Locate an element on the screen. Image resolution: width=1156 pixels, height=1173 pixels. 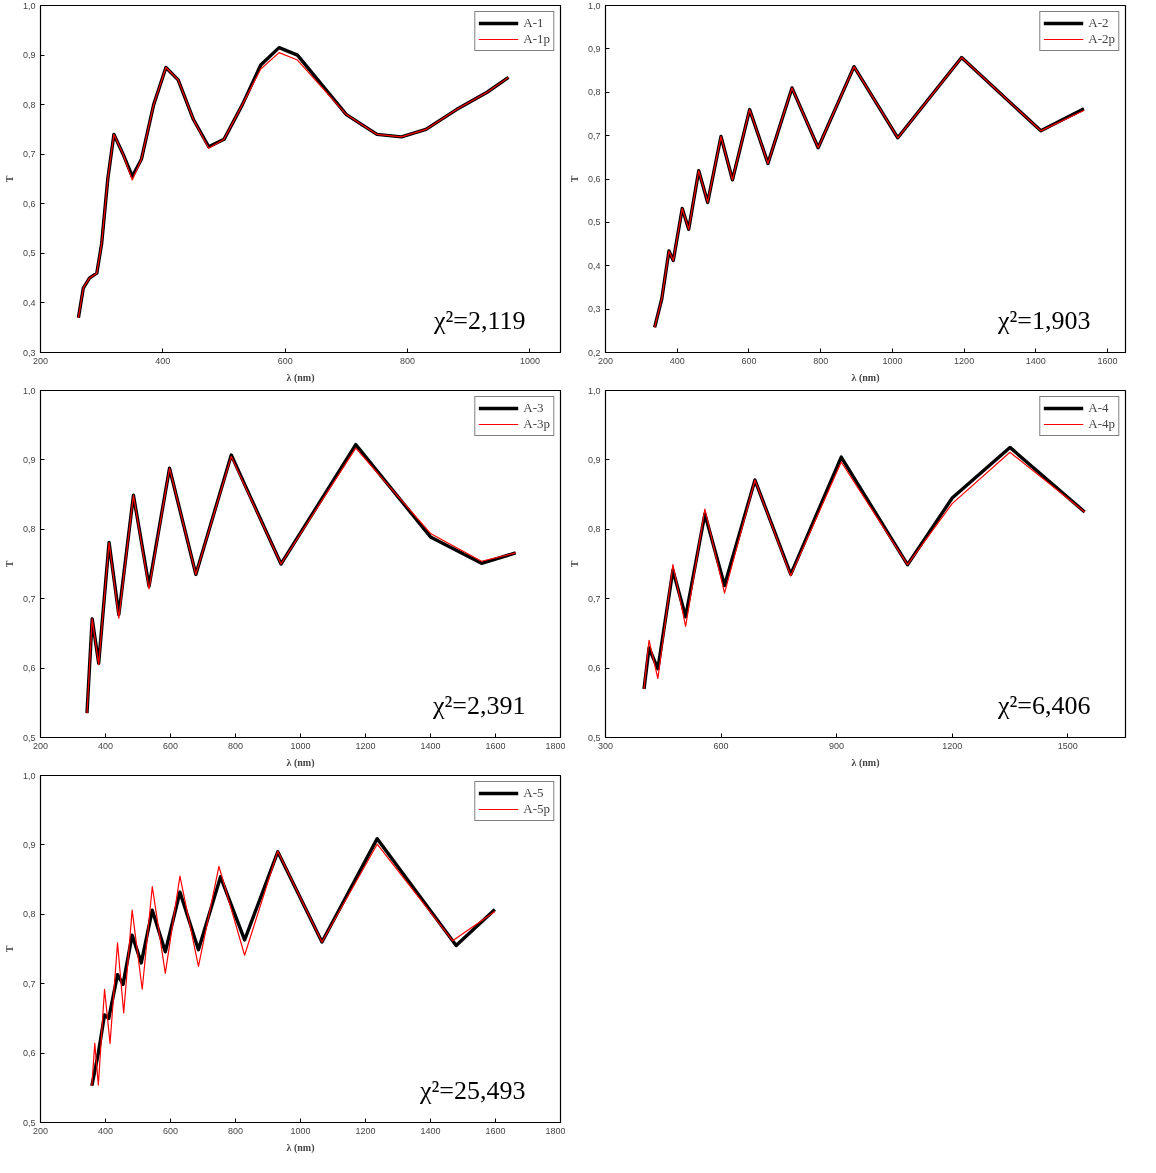
x-tick-label: 1500 is located at coordinates (1067, 745).